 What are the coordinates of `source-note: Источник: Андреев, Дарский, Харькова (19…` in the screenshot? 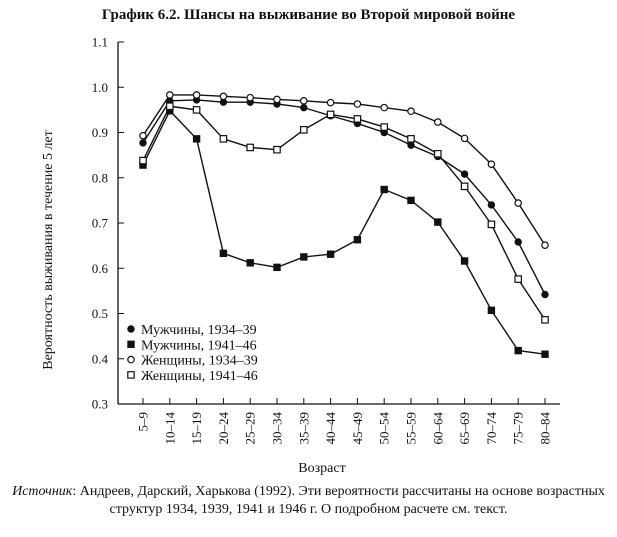 It's located at (308, 501).